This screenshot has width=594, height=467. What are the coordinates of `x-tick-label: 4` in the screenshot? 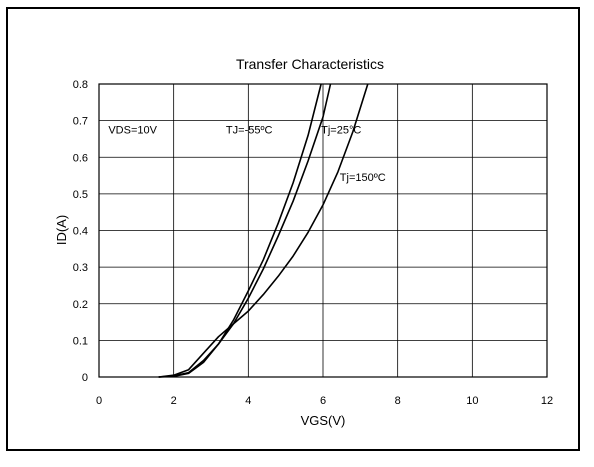 It's located at (248, 401).